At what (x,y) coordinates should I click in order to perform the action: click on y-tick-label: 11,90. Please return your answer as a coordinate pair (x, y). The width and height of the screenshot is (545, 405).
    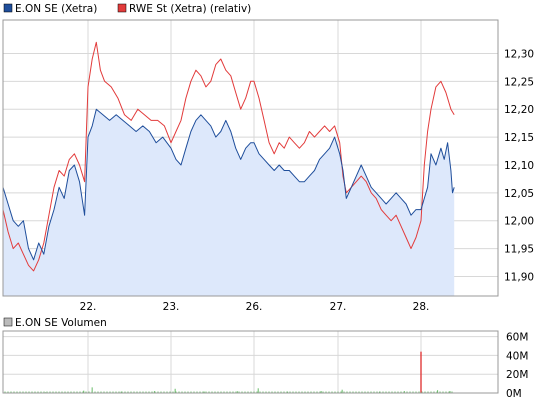
    Looking at the image, I should click on (519, 277).